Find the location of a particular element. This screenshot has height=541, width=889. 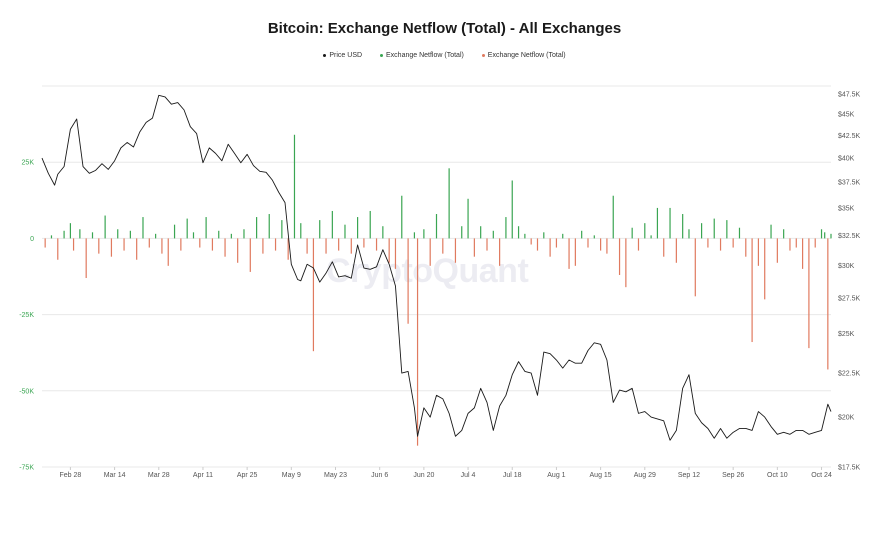

y-left-tick-label: -75K is located at coordinates (26, 468).